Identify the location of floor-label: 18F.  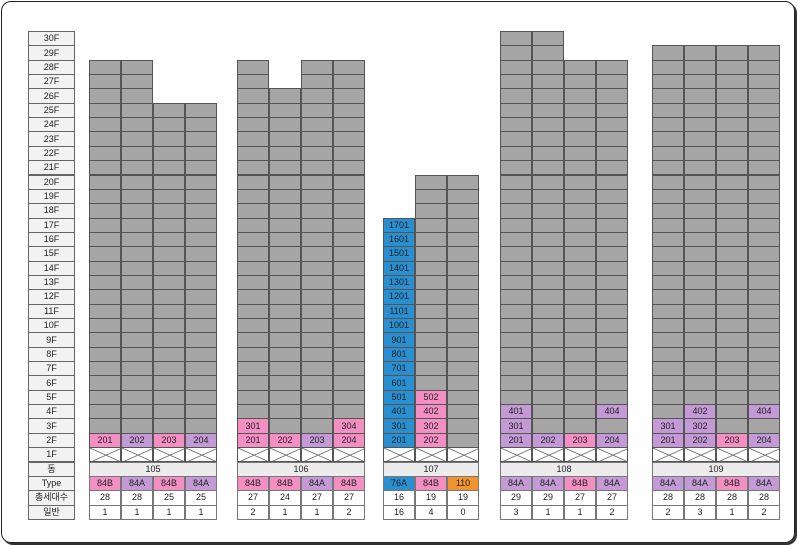
(51, 211).